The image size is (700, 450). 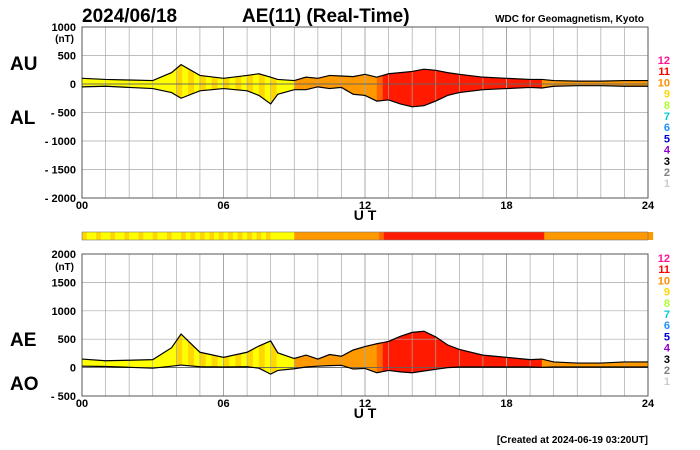 What do you see at coordinates (60, 142) in the screenshot?
I see `y-tick-label: - 1000` at bounding box center [60, 142].